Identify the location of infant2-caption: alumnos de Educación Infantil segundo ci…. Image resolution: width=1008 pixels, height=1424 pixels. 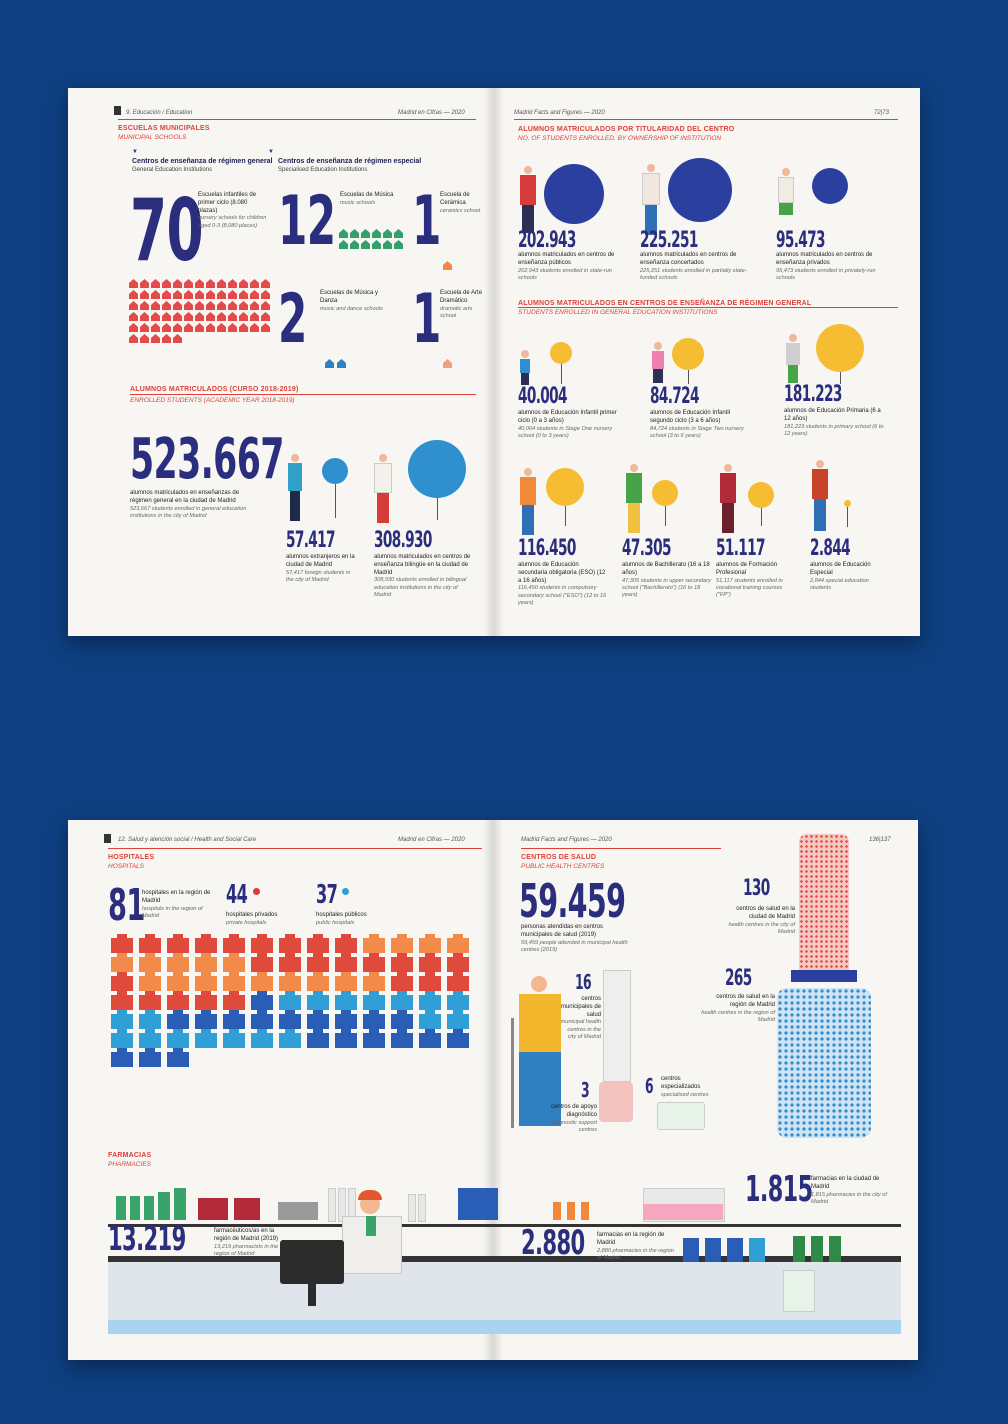
(700, 425).